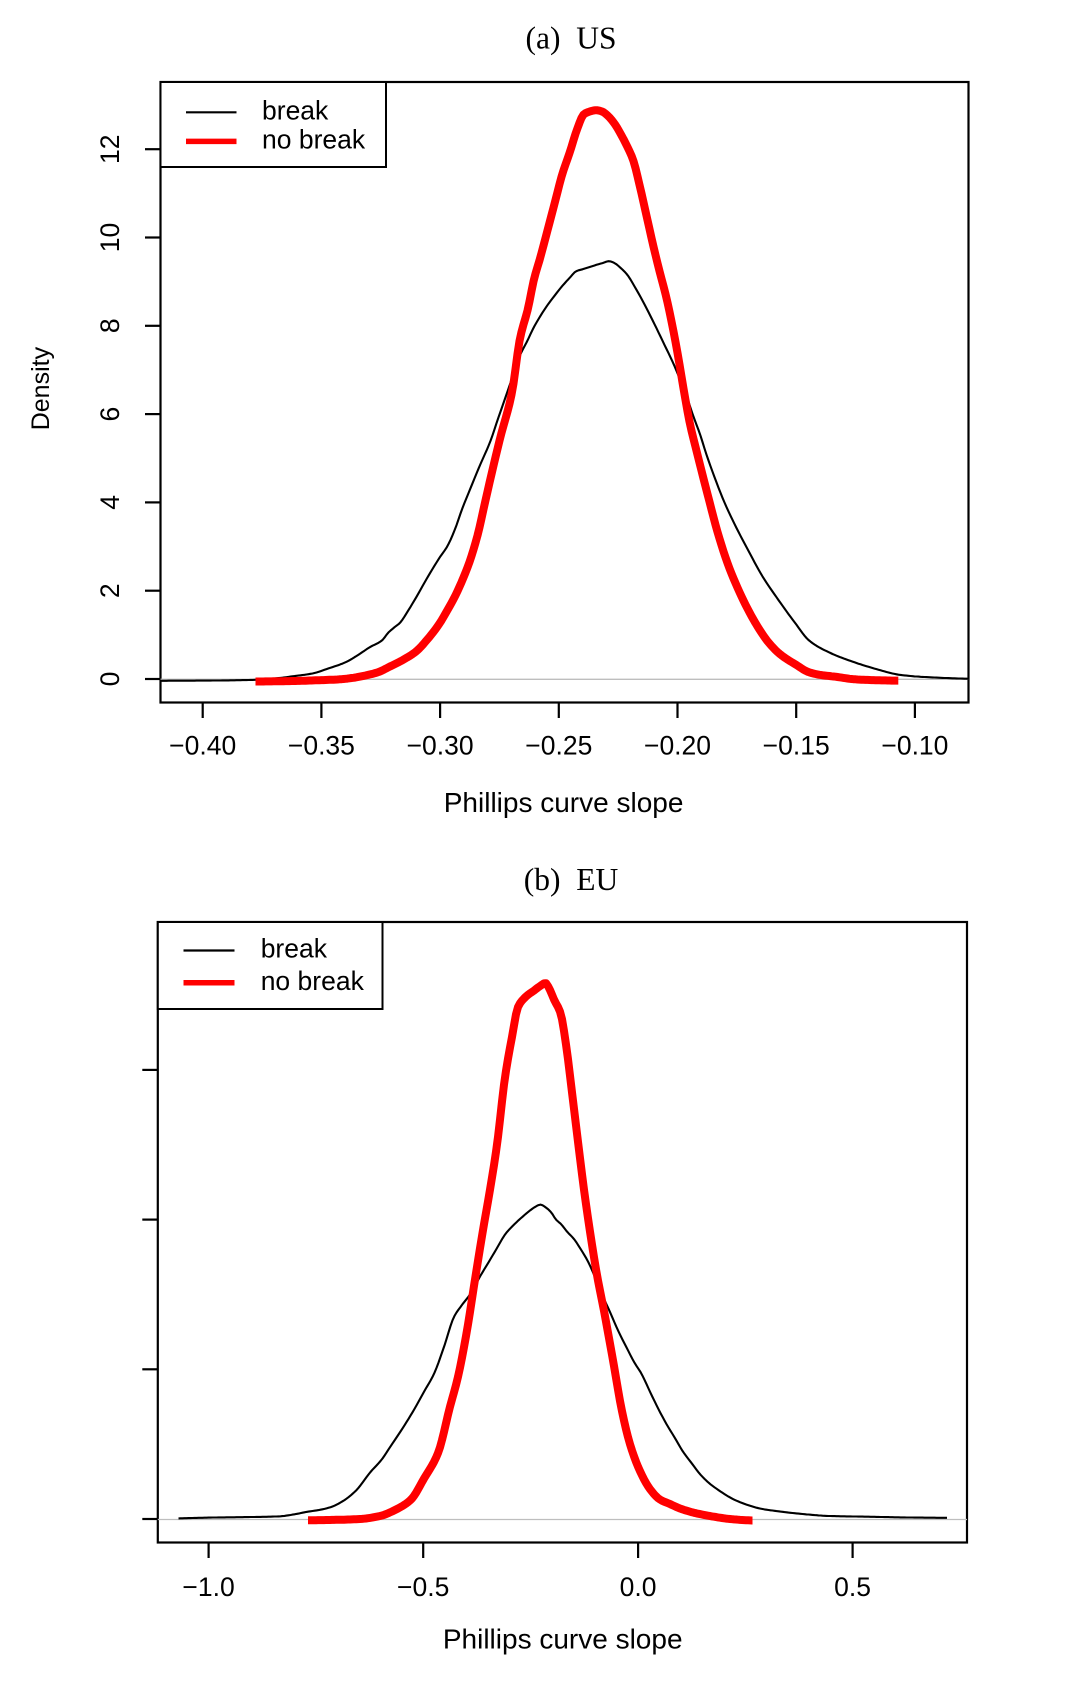 This screenshot has width=1067, height=1687. I want to click on svg-text: −0.40, so click(202, 745).